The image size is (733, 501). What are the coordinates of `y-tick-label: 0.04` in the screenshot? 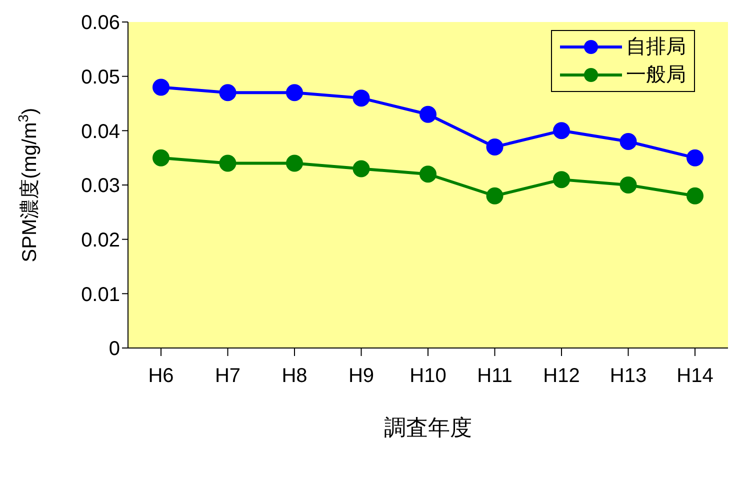 It's located at (100, 131).